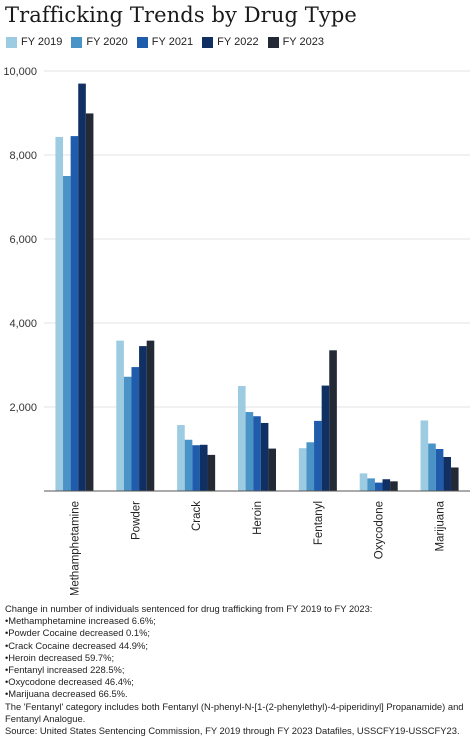  I want to click on bar-powder-fy2023, so click(150, 415).